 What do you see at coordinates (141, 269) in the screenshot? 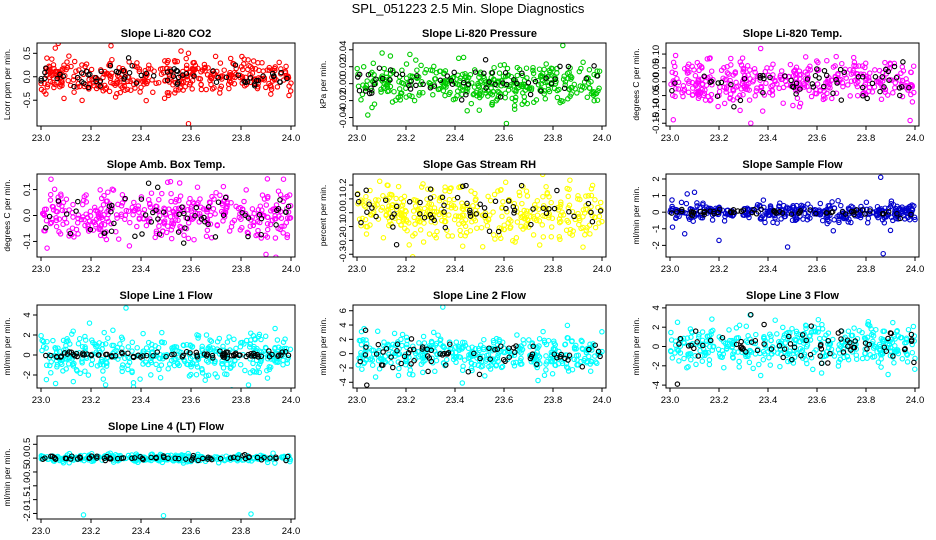
I see `x-tick-label: 23.4` at bounding box center [141, 269].